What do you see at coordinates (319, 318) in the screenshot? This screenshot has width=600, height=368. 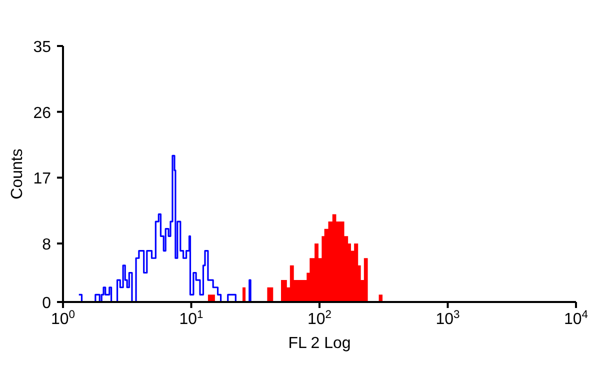 I see `x-tick-label: 10$^{2}$` at bounding box center [319, 318].